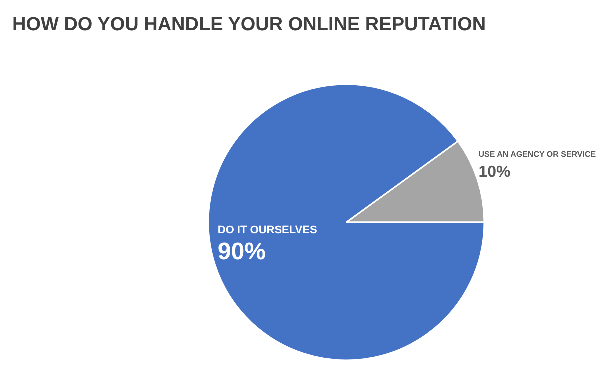  What do you see at coordinates (242, 252) in the screenshot?
I see `data-label: 90%` at bounding box center [242, 252].